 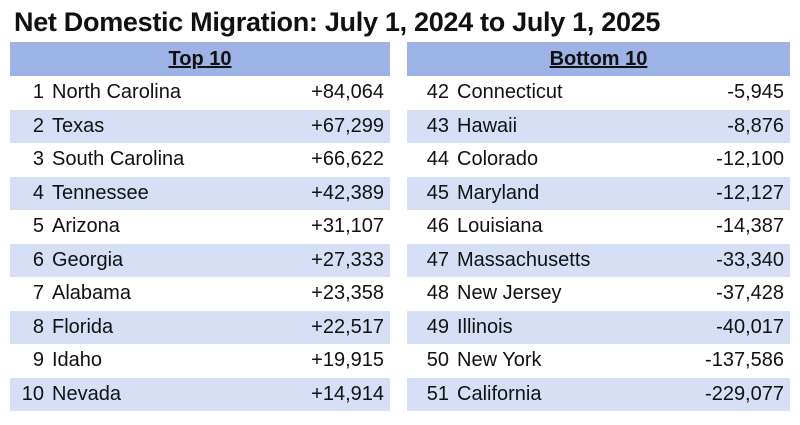 What do you see at coordinates (498, 159) in the screenshot?
I see `state-name-cell: Colorado` at bounding box center [498, 159].